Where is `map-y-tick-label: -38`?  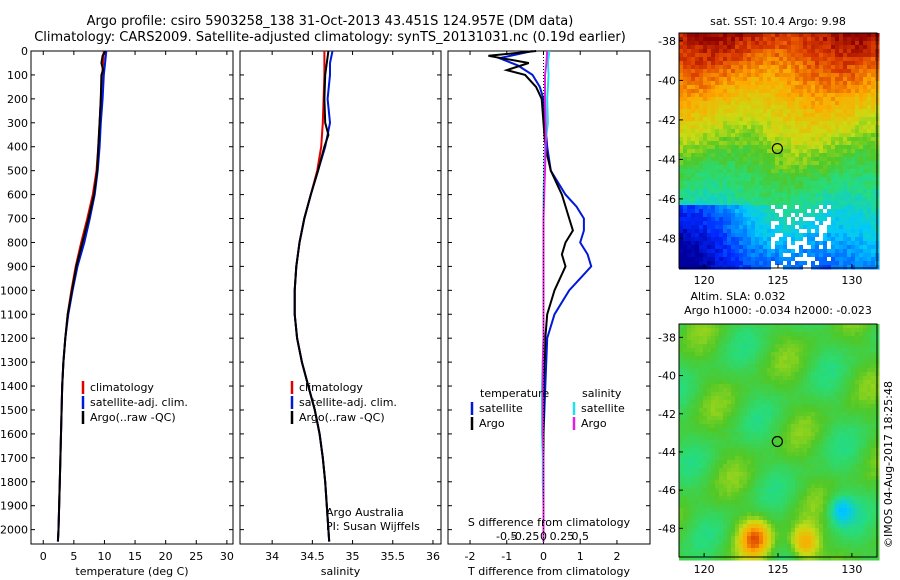 map-y-tick-label: -38 is located at coordinates (667, 41).